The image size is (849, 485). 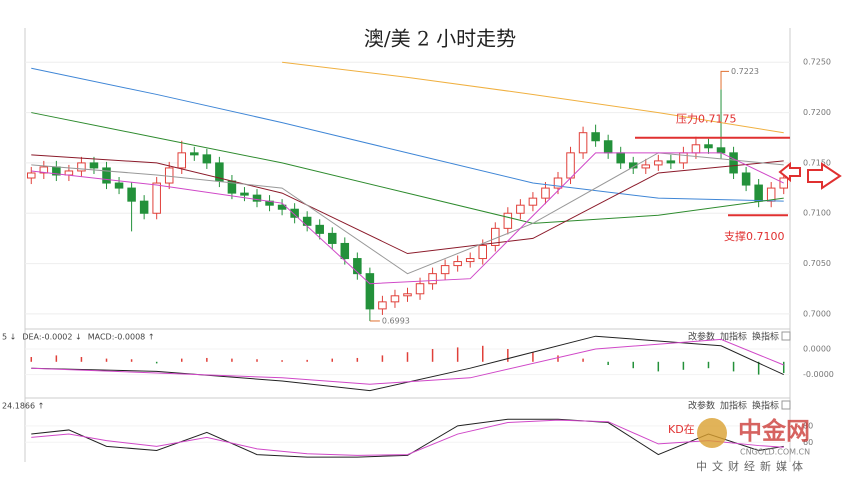 I want to click on y-tick-label: 0.7050, so click(x=817, y=263).